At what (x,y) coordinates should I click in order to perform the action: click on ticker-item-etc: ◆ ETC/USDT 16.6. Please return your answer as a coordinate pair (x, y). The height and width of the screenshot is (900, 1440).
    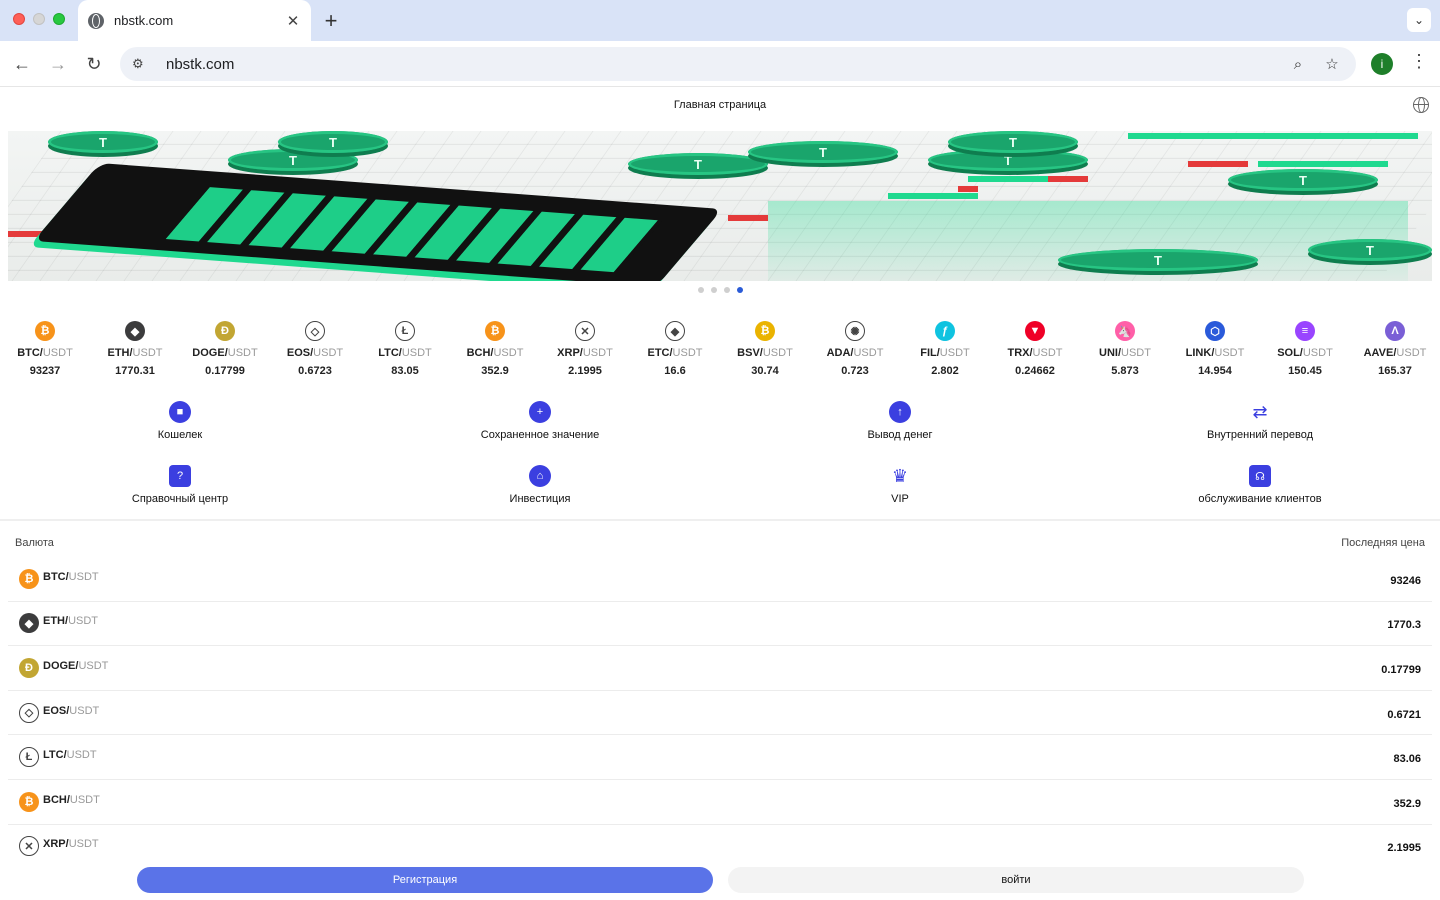
    Looking at the image, I should click on (675, 349).